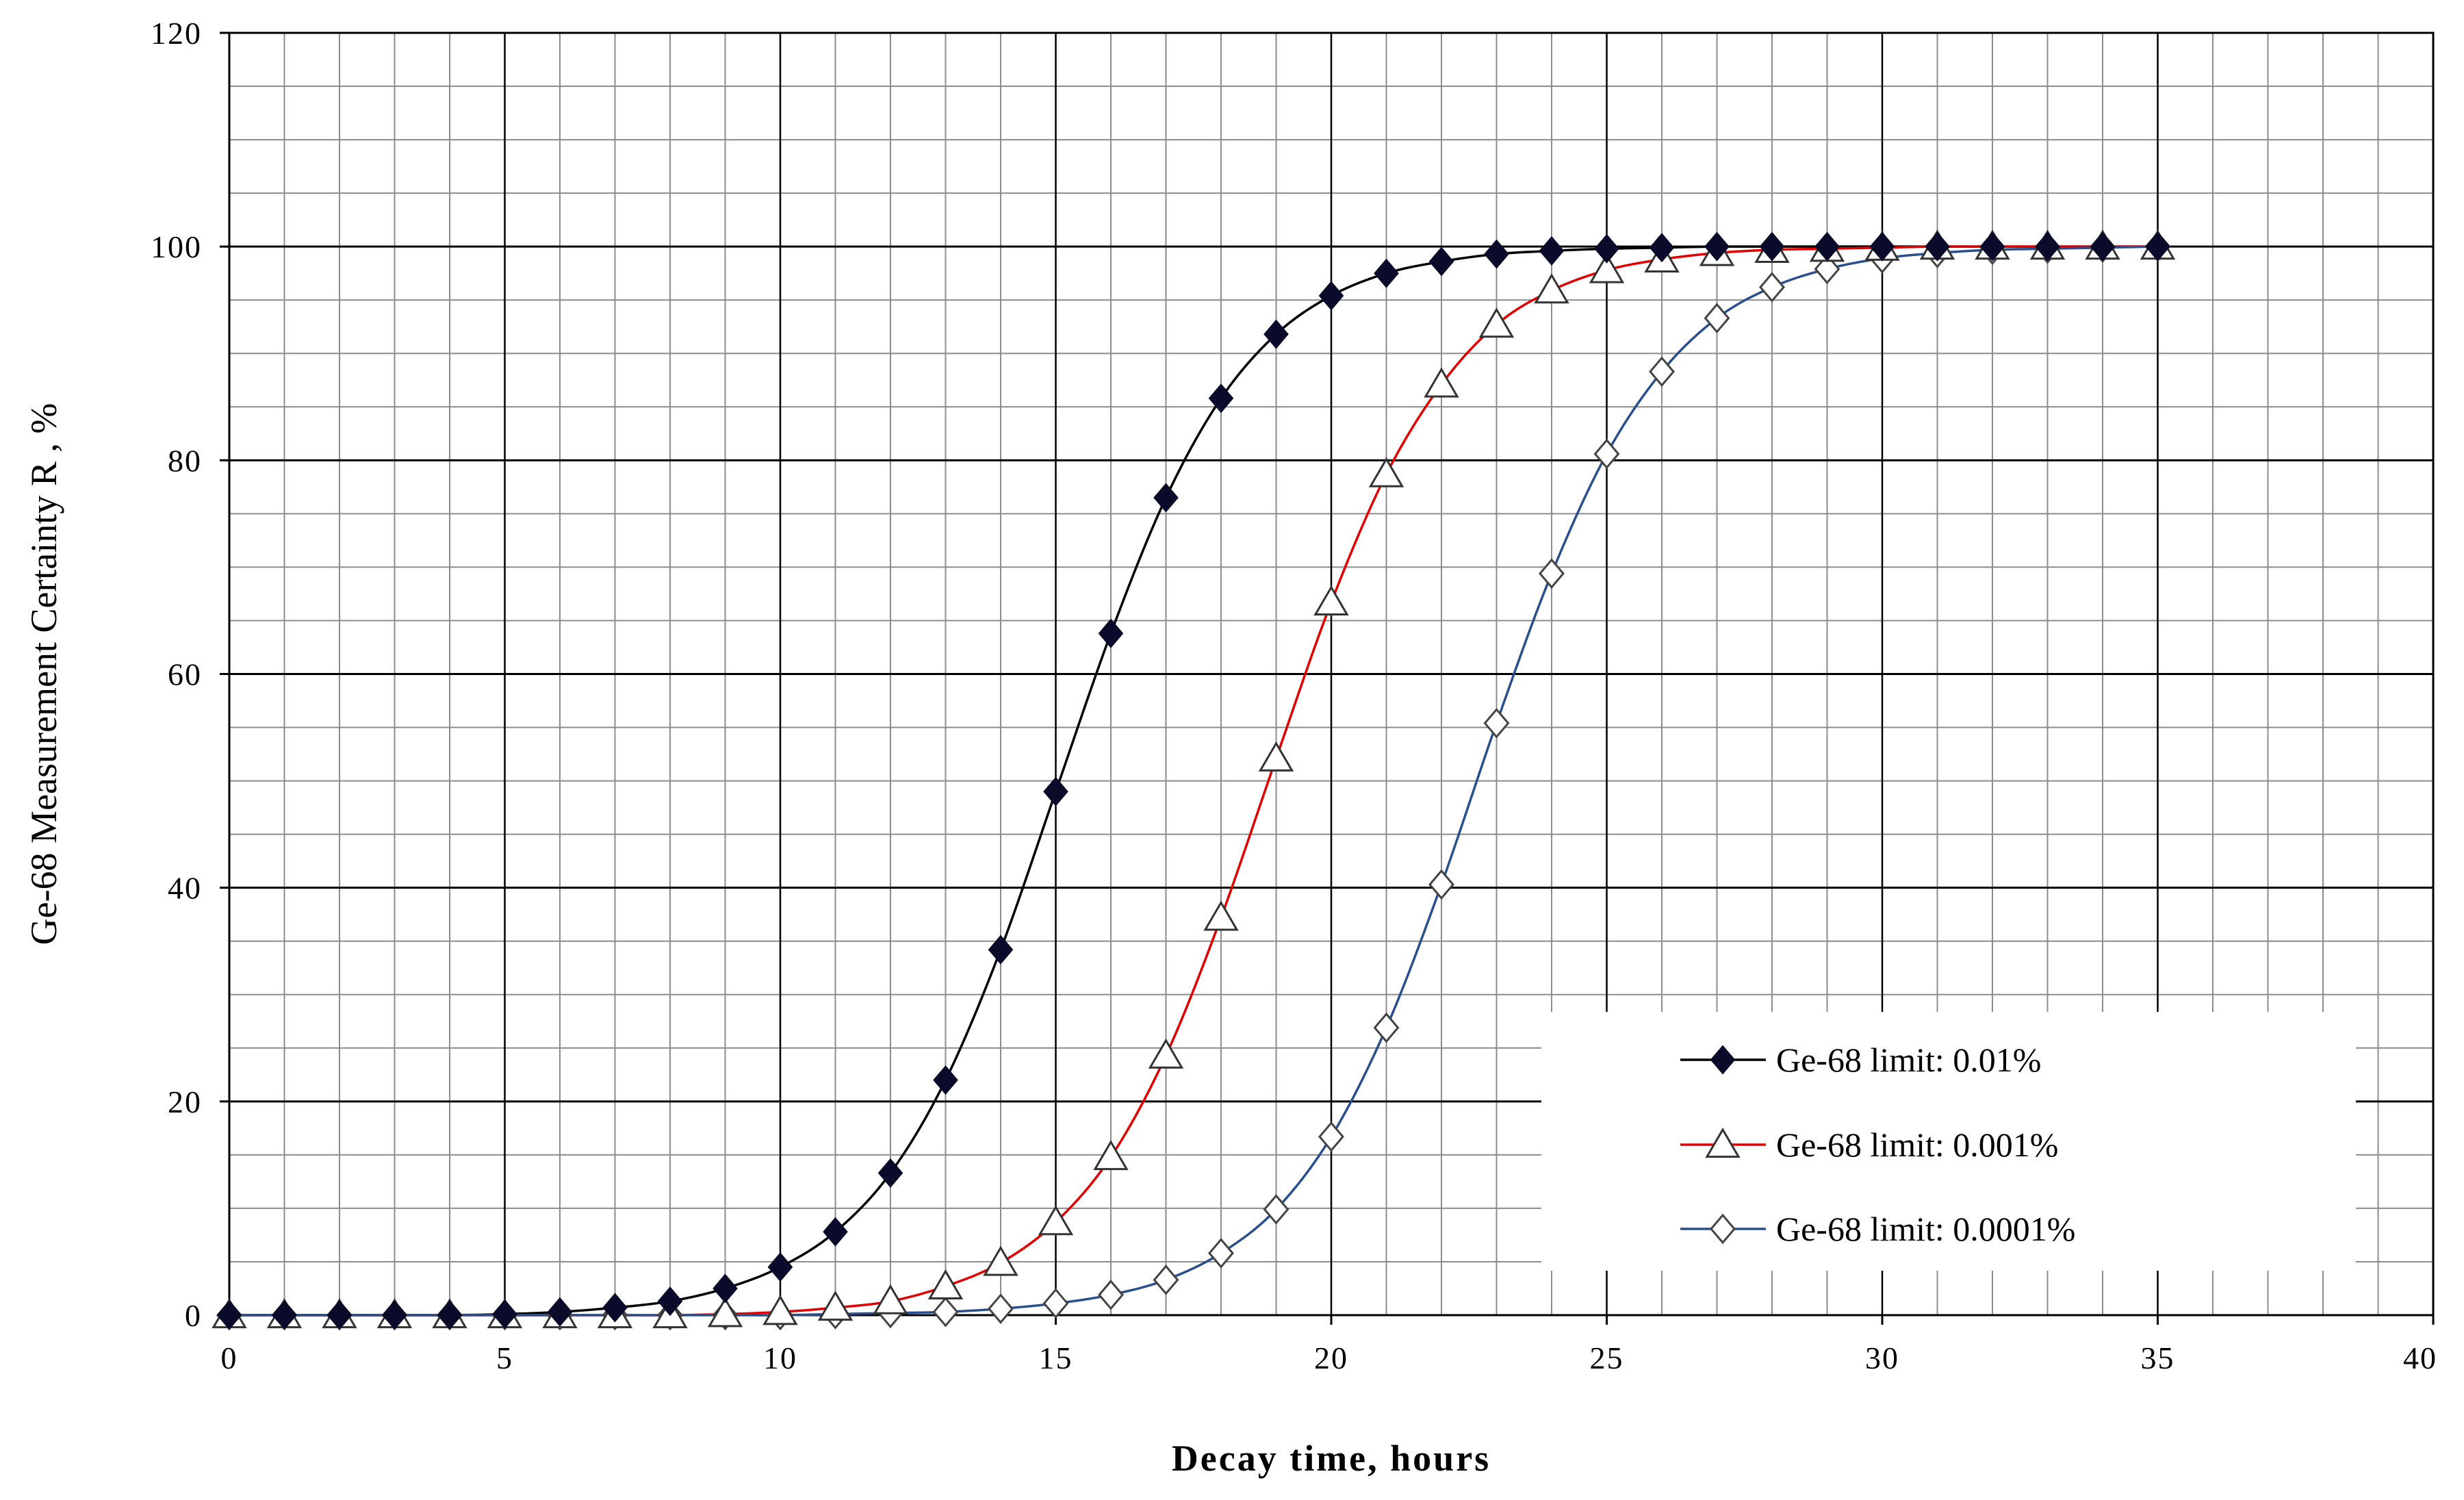  I want to click on legend-item-3: Ge-68 limit: 0.0001%, so click(1878, 1229).